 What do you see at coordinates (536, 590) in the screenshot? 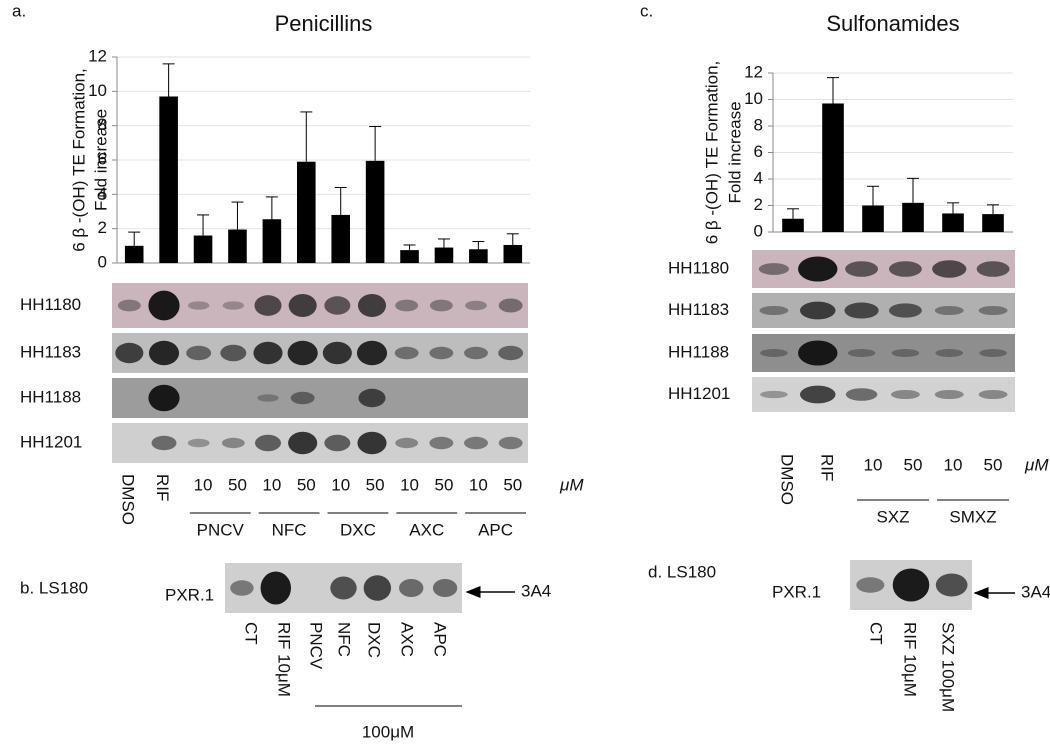
I see `marker-label: 3A4` at bounding box center [536, 590].